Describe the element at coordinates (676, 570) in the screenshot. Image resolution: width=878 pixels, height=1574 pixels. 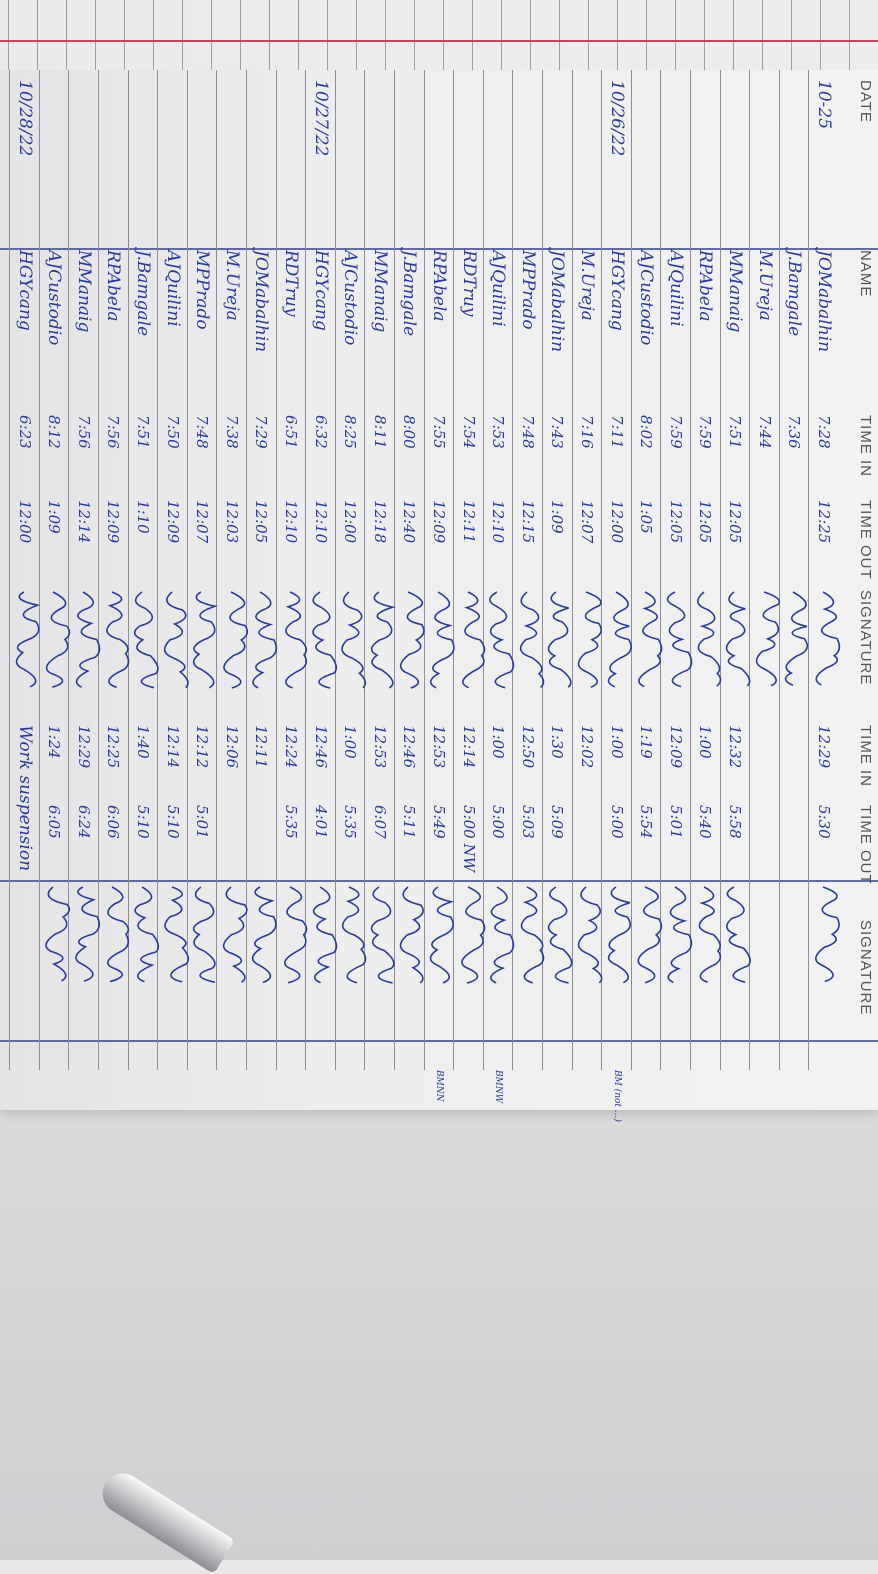
I see `table-row: AJQuilini 7:59 12:05 12:09 5:01` at that location.